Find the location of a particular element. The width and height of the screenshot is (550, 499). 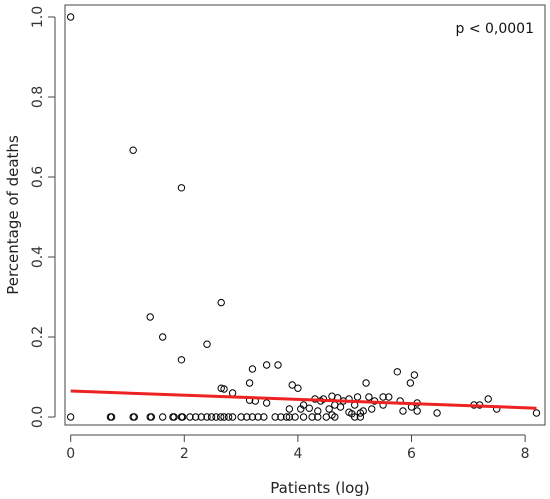

p-value-annotation: p < 0,0001 is located at coordinates (494, 29).